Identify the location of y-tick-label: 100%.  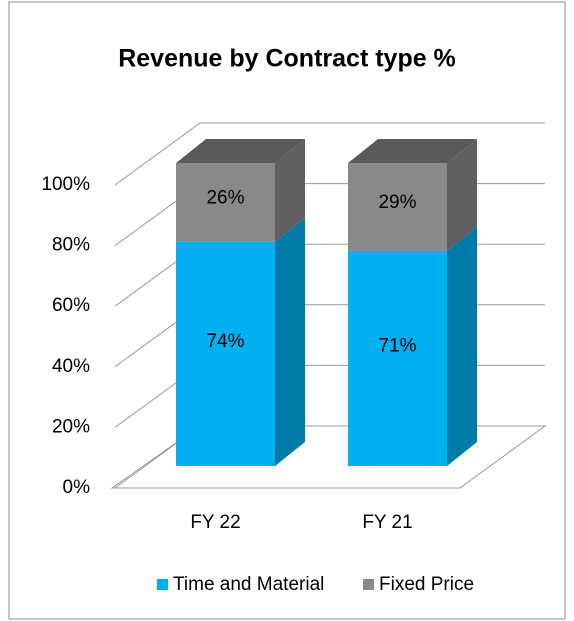
(65, 184).